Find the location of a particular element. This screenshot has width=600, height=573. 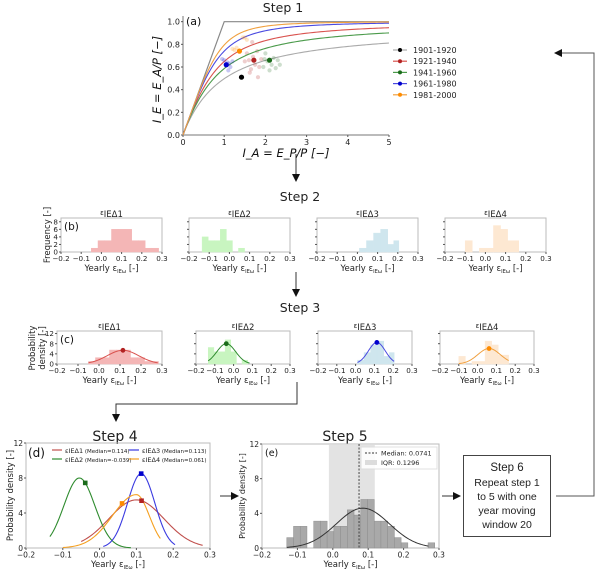

median-point-εIEΔ3 is located at coordinates (141, 473).